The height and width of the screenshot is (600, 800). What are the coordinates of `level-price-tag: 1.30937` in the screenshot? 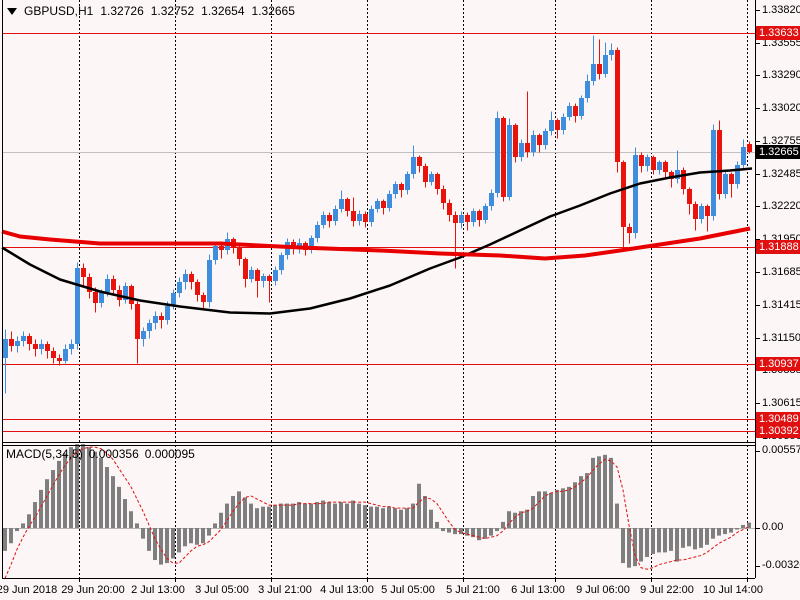 It's located at (778, 363).